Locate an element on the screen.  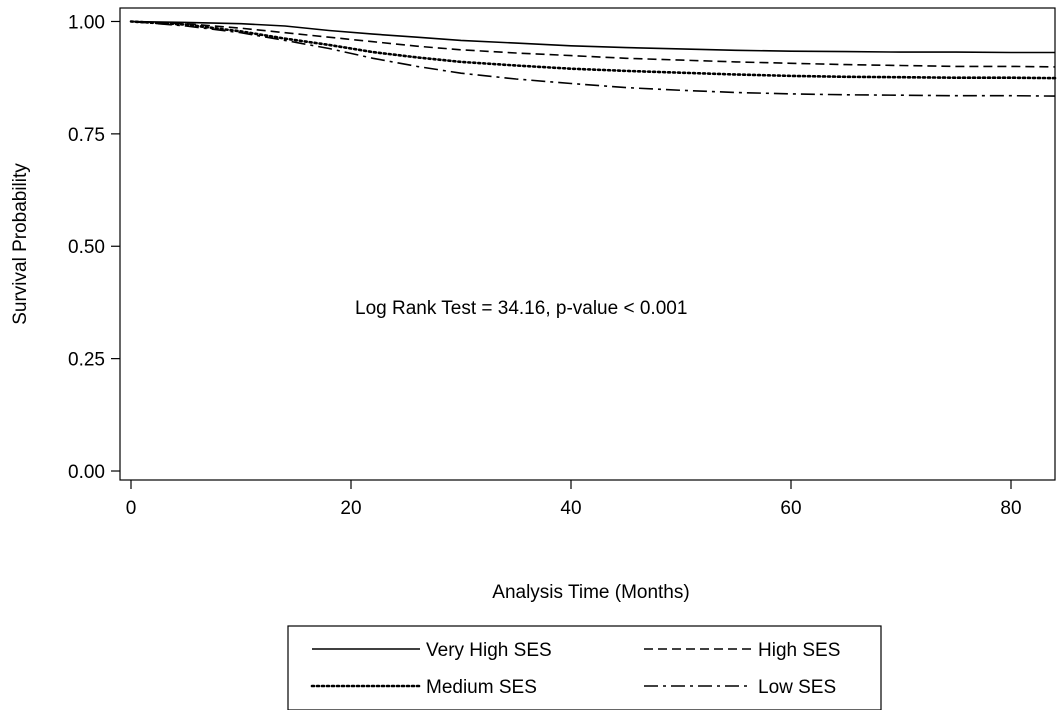
y-tick-label: 0.25 is located at coordinates (86, 360).